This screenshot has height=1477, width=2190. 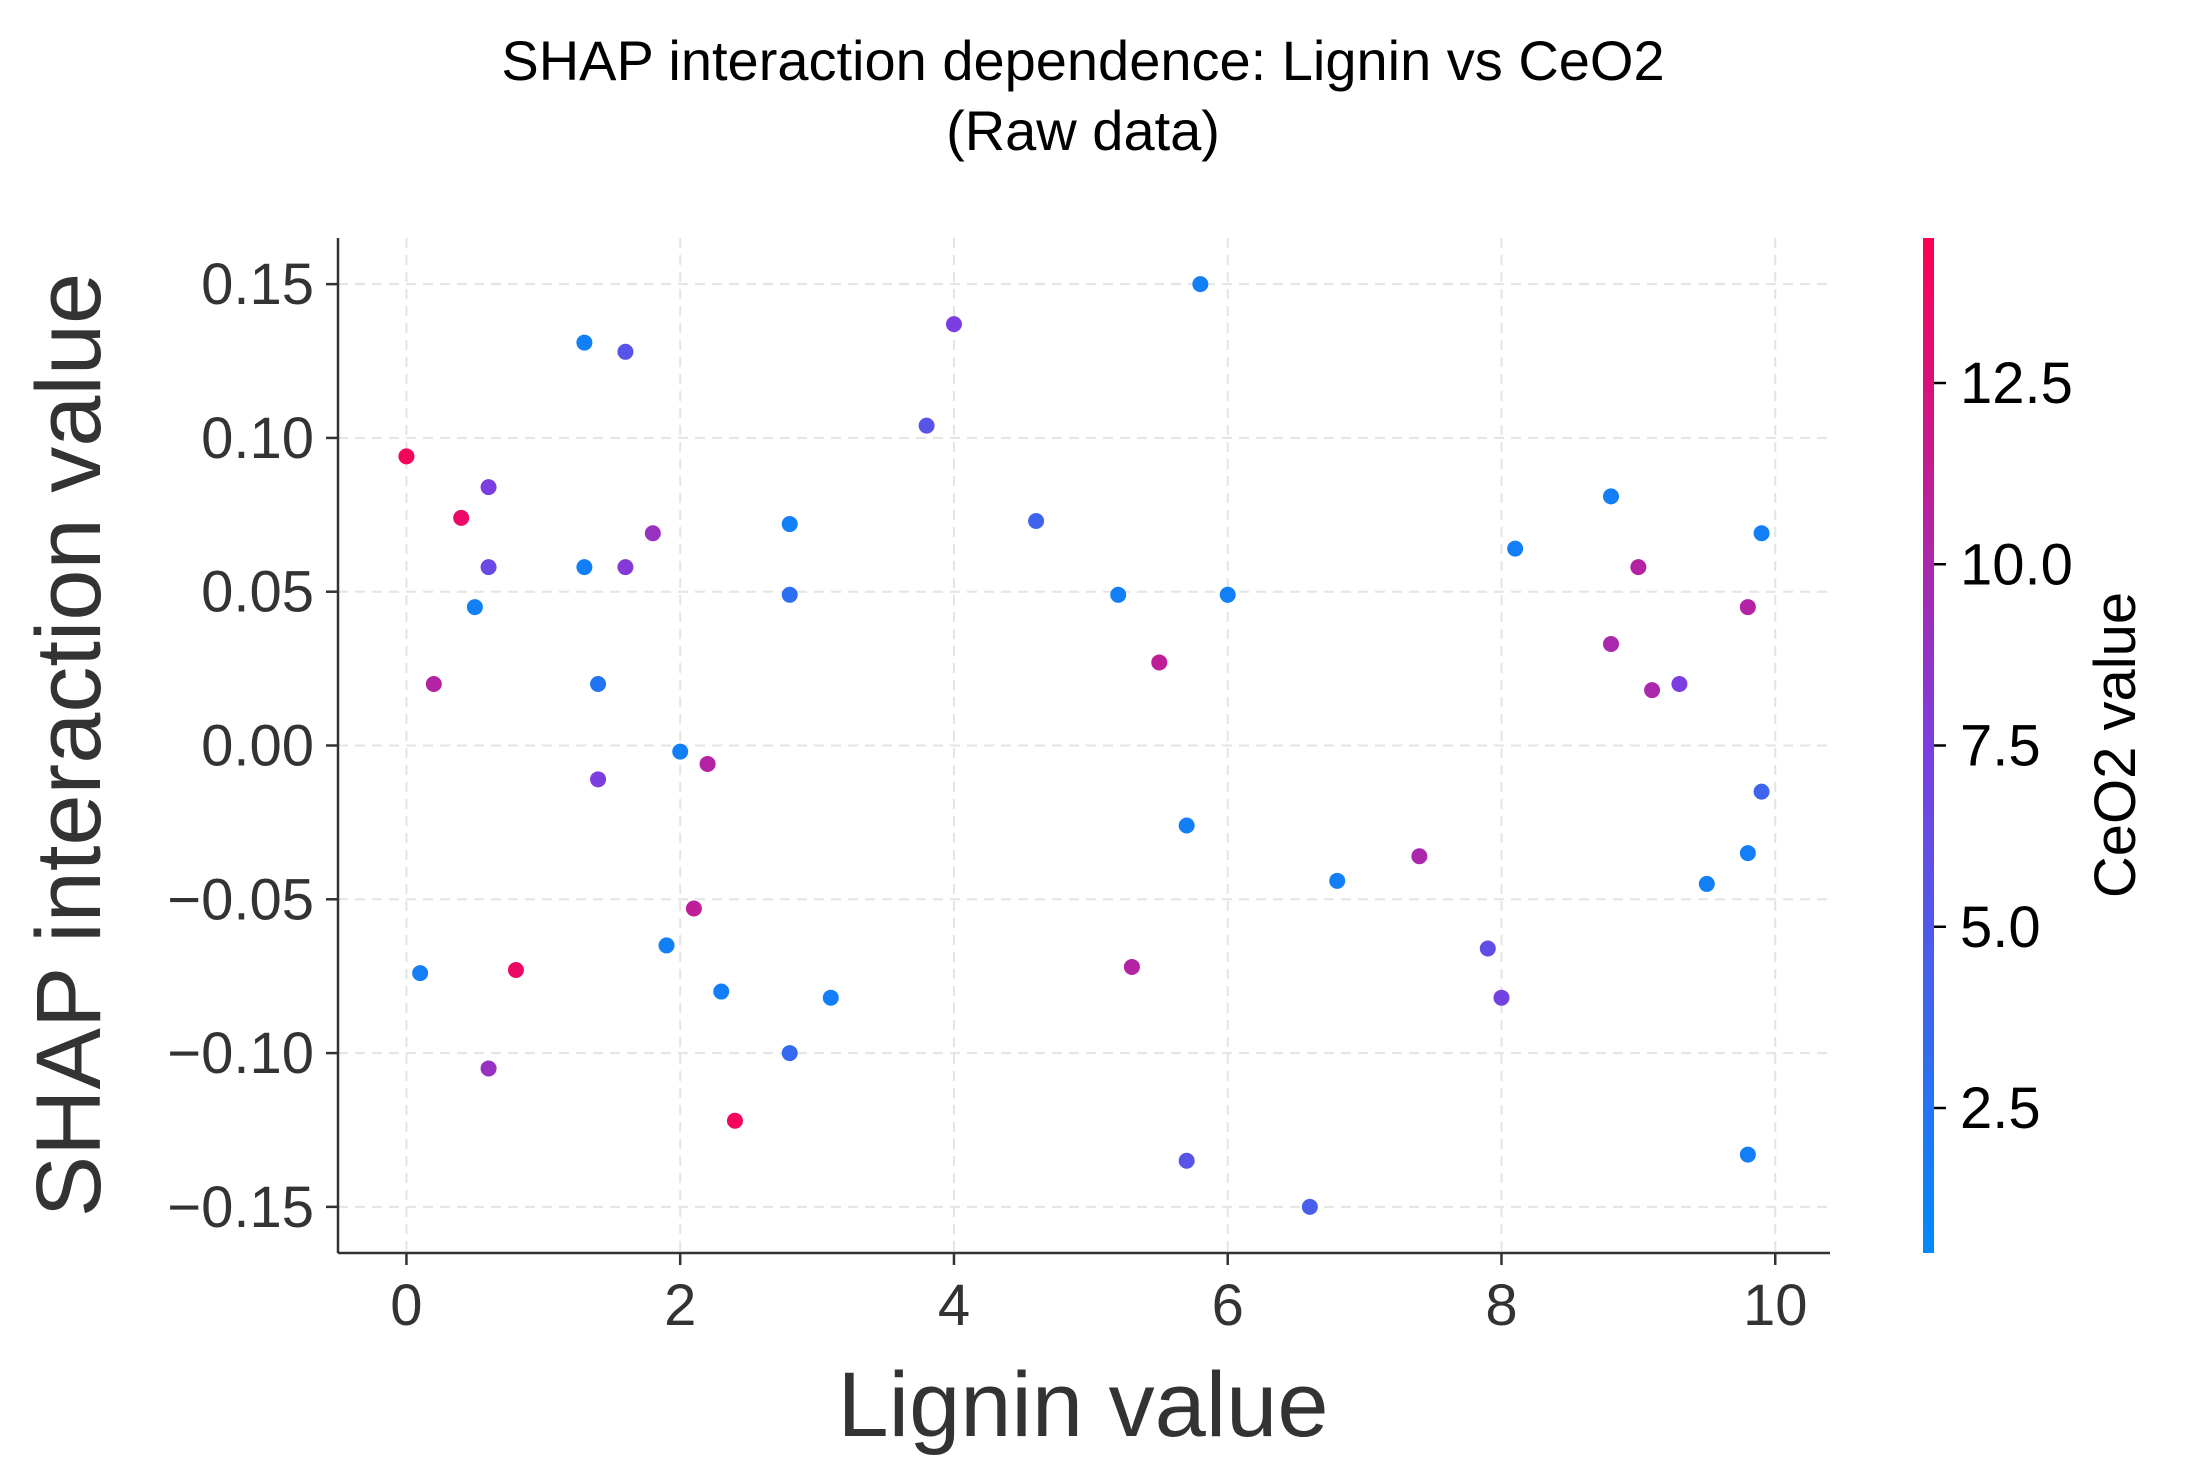 What do you see at coordinates (406, 1305) in the screenshot?
I see `x-tick-label: 0` at bounding box center [406, 1305].